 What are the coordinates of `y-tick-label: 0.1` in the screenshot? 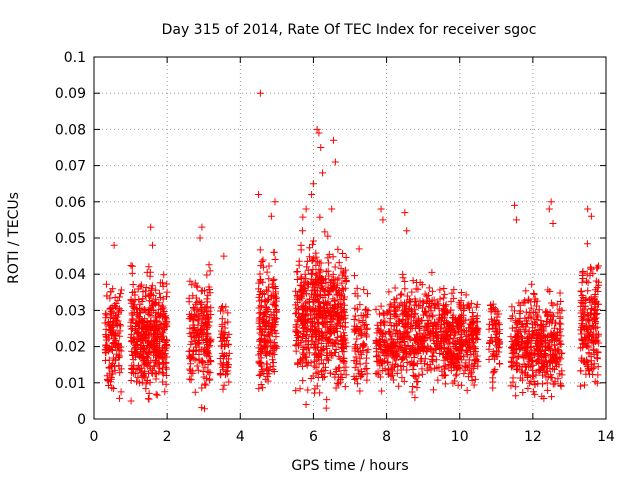 It's located at (75, 58).